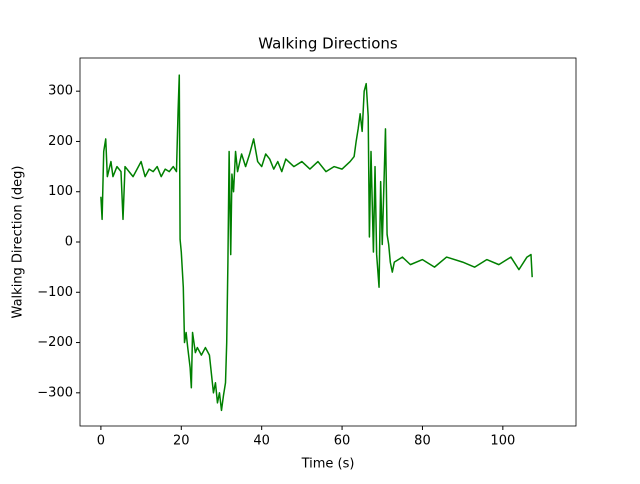 Image resolution: width=640 pixels, height=484 pixels. Describe the element at coordinates (181, 441) in the screenshot. I see `x-tick-label: 20` at that location.